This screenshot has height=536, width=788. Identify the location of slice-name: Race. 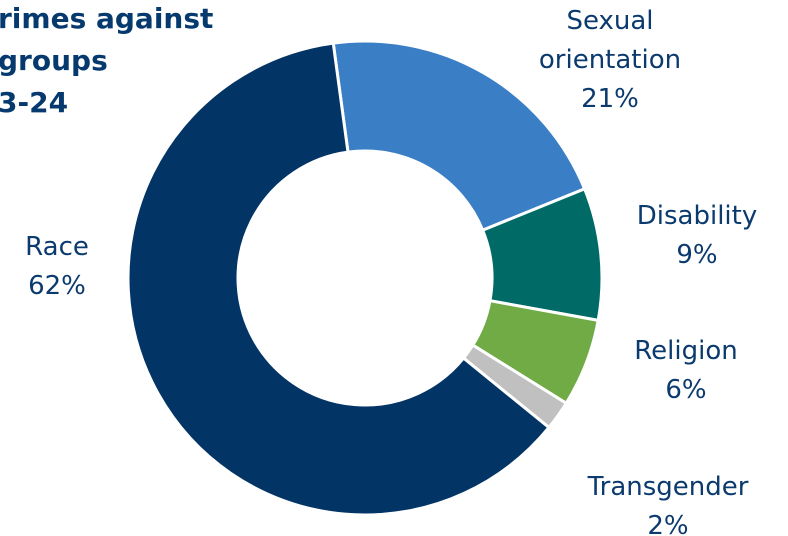
(57, 247).